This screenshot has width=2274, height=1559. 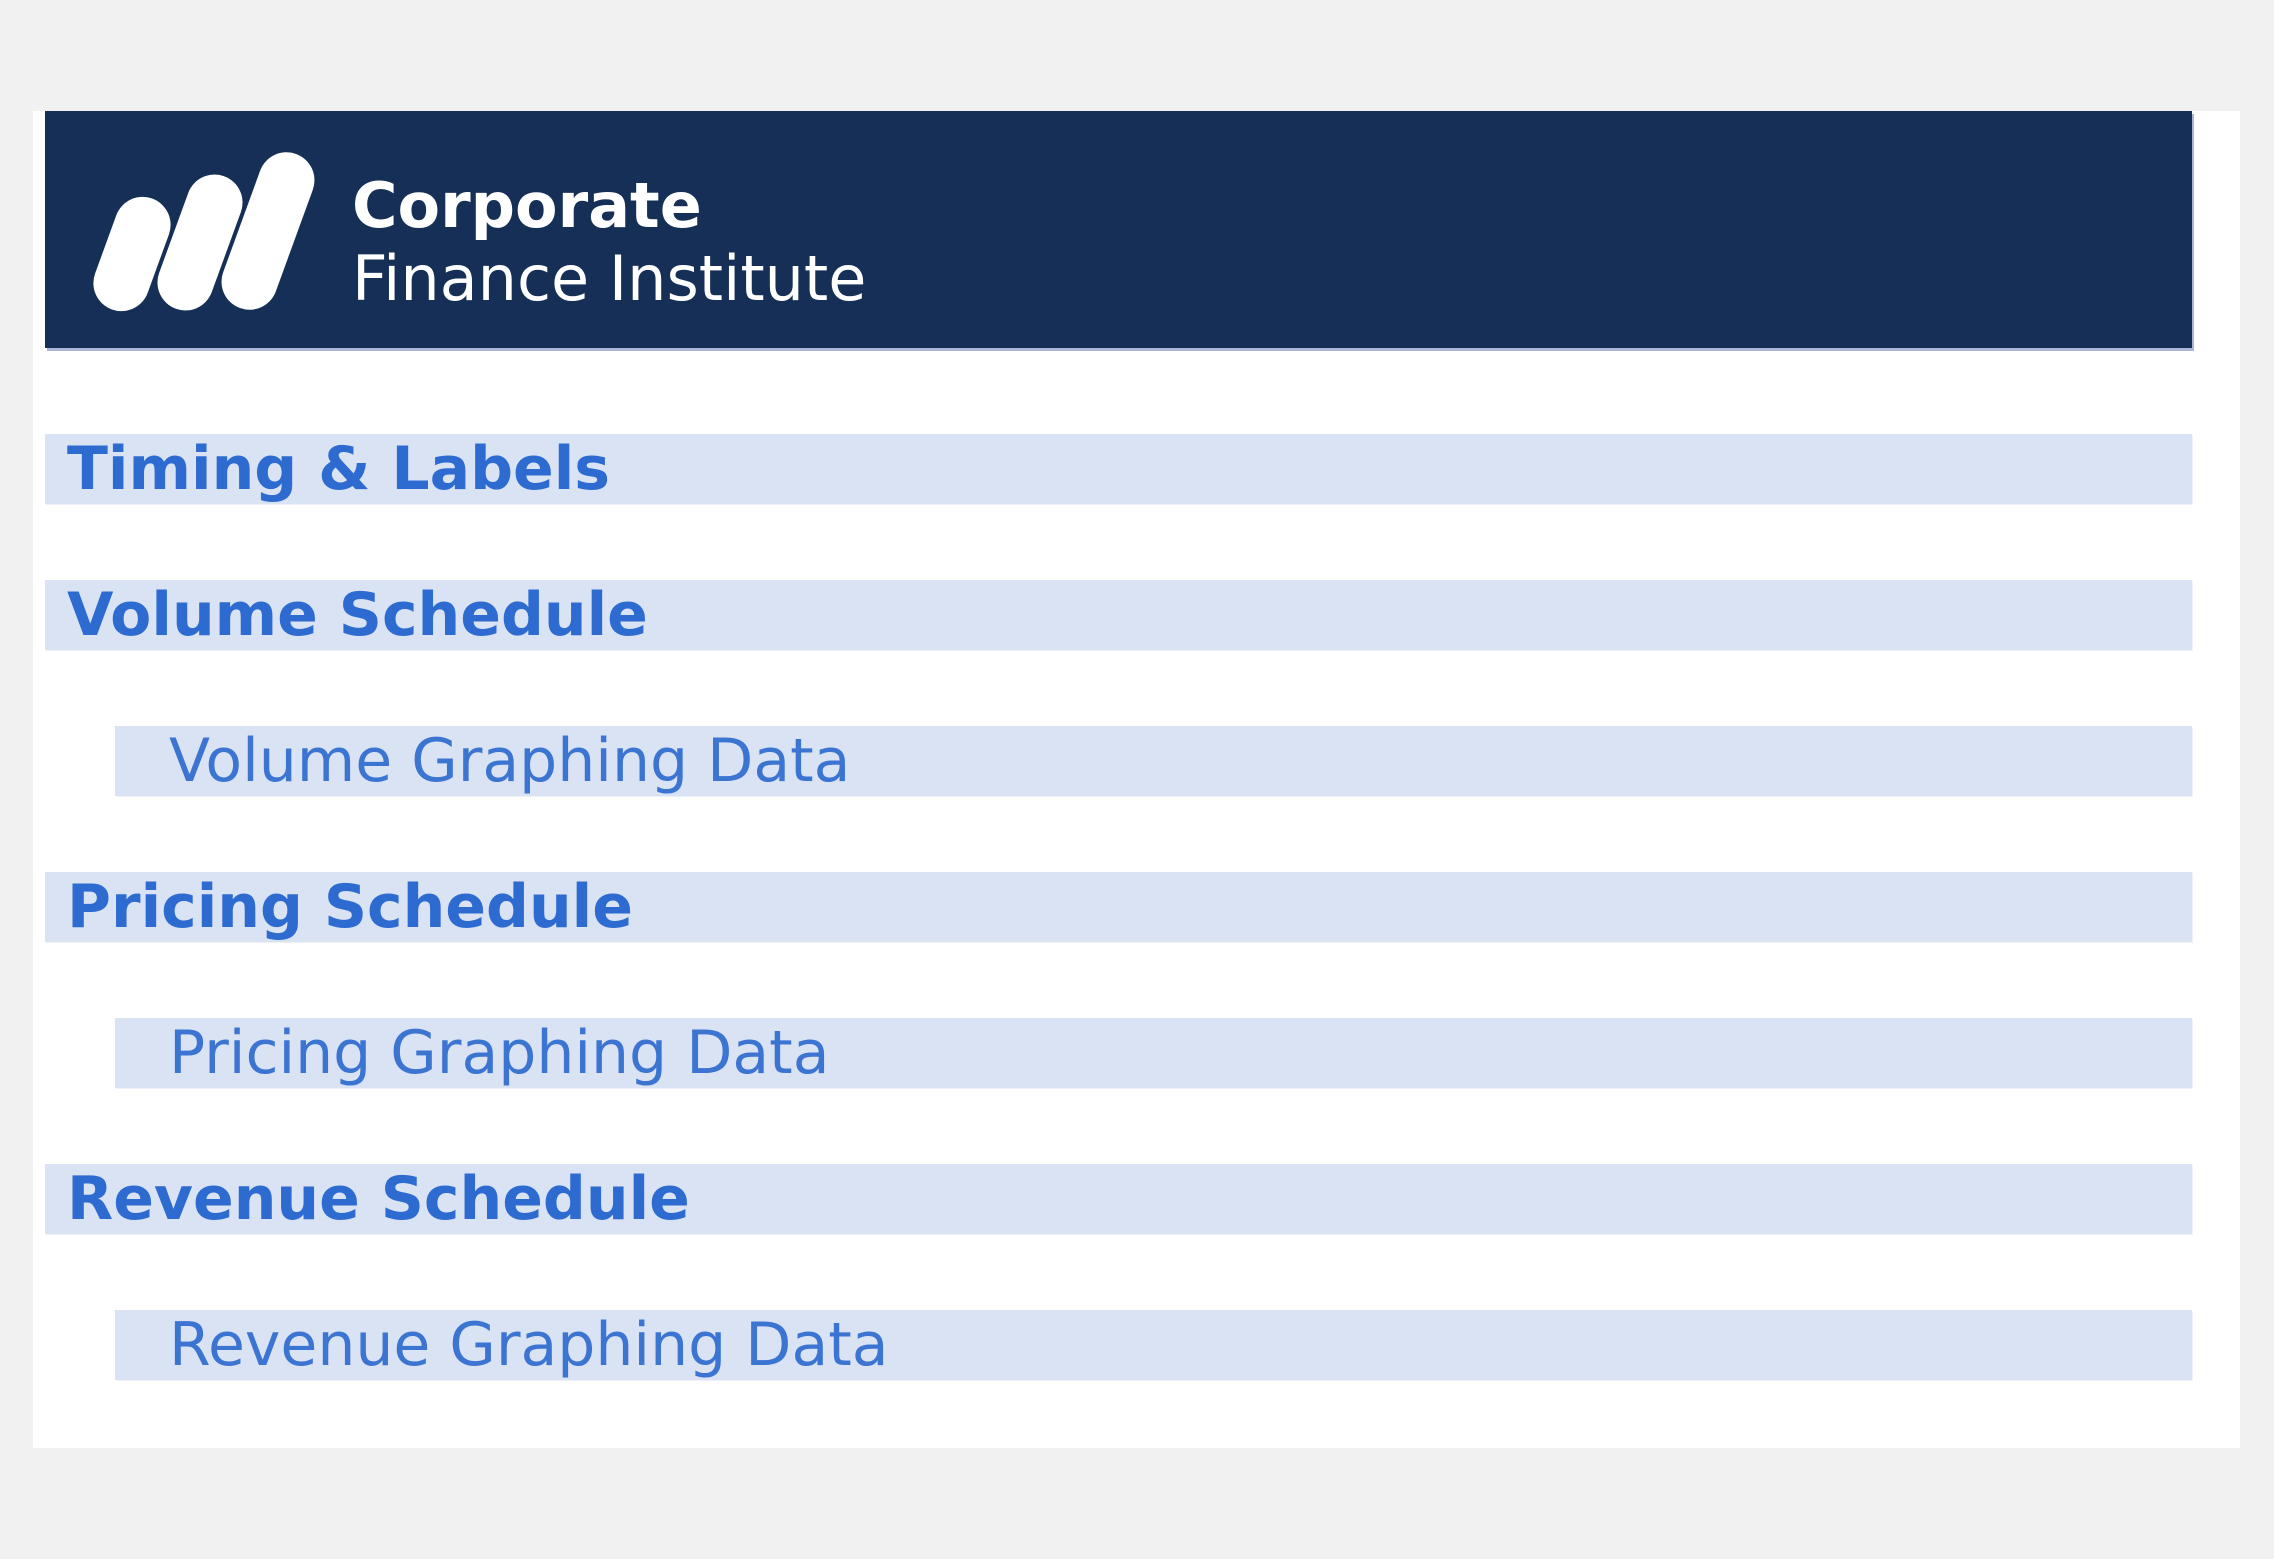 I want to click on nav-item-label: Pricing Graphing Data, so click(x=499, y=1053).